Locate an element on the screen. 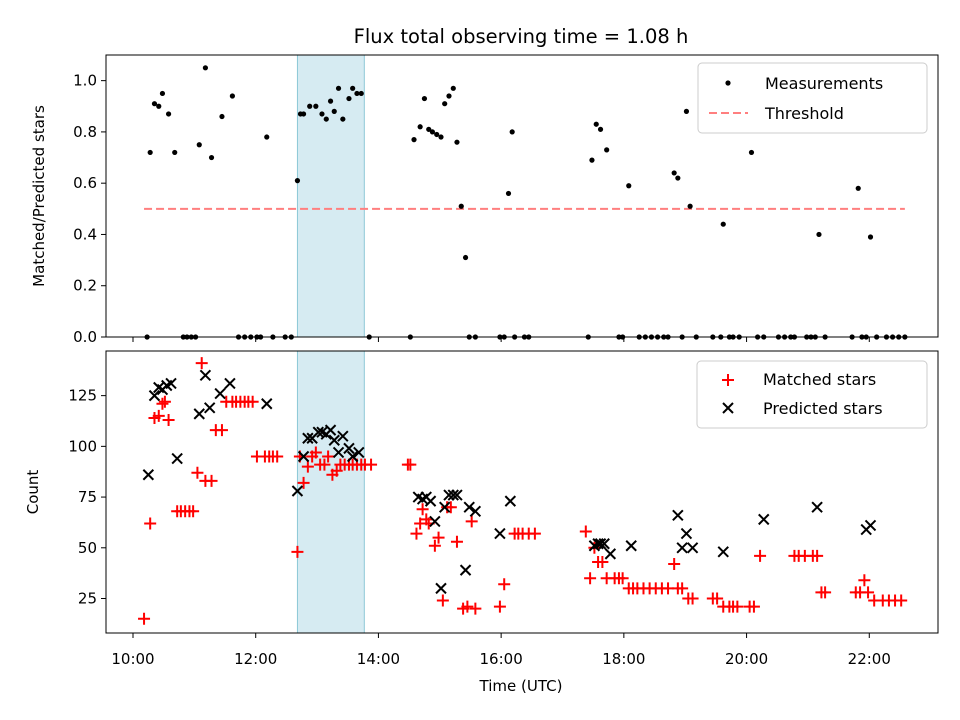  ratio-y-tick-label: 0.0 is located at coordinates (85, 337).